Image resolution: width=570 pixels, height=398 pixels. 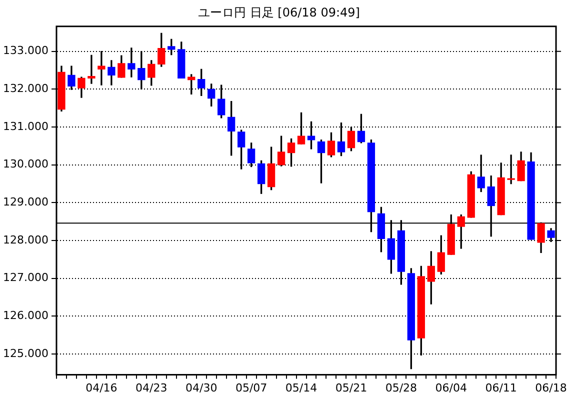 I want to click on y-tick-label: 129.000, so click(x=25, y=202).